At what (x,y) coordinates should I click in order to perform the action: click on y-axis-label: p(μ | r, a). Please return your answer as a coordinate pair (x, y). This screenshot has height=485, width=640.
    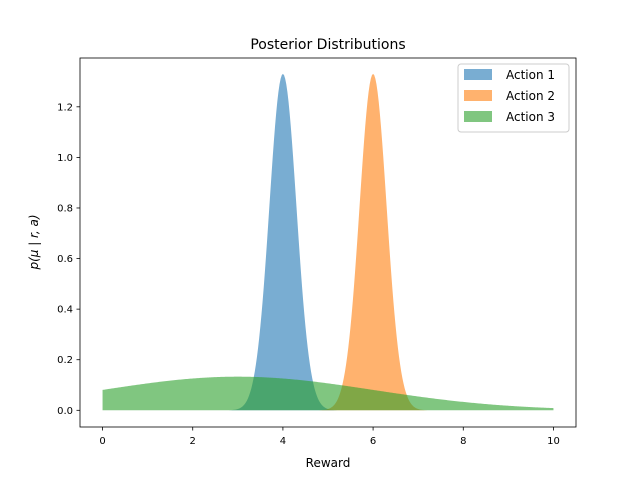
    Looking at the image, I should click on (34, 242).